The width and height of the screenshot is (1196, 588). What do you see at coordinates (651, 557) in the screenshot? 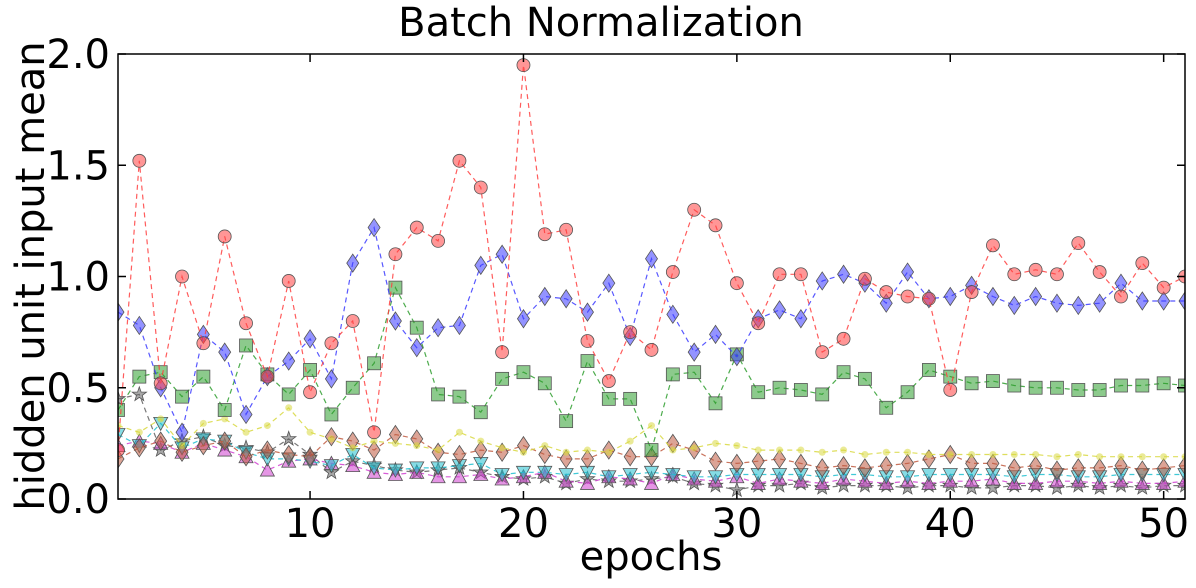
I see `x-axis-label: epochs` at bounding box center [651, 557].